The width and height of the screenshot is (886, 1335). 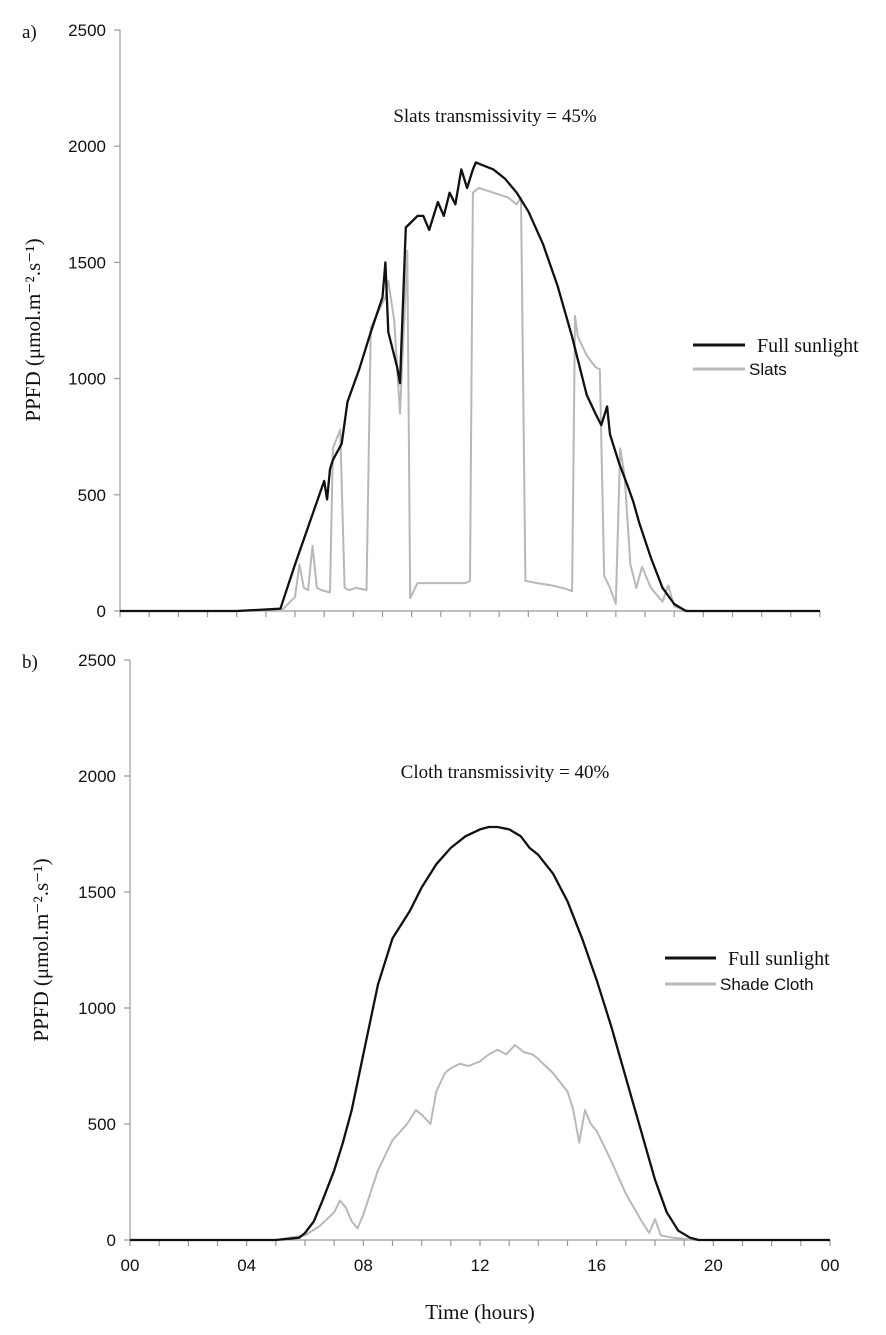 I want to click on panel-b-x-tick-label: 20, so click(x=713, y=1265).